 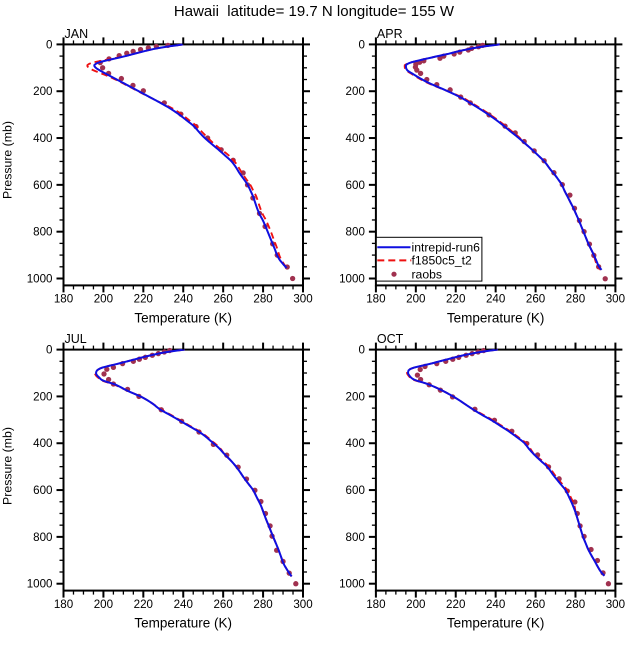 I want to click on svg-text: JUL, so click(x=76, y=339).